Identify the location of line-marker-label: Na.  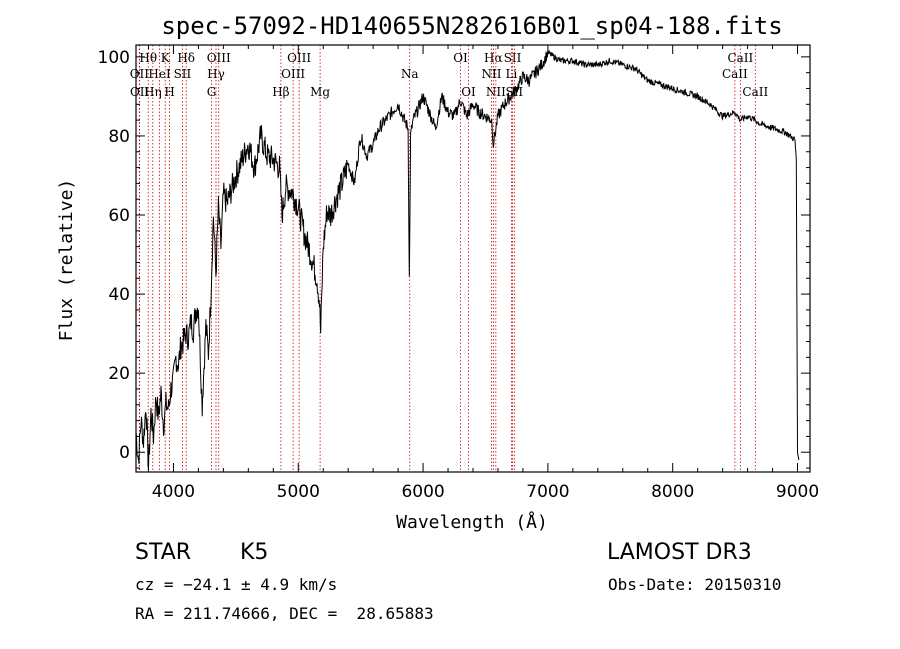
(410, 74).